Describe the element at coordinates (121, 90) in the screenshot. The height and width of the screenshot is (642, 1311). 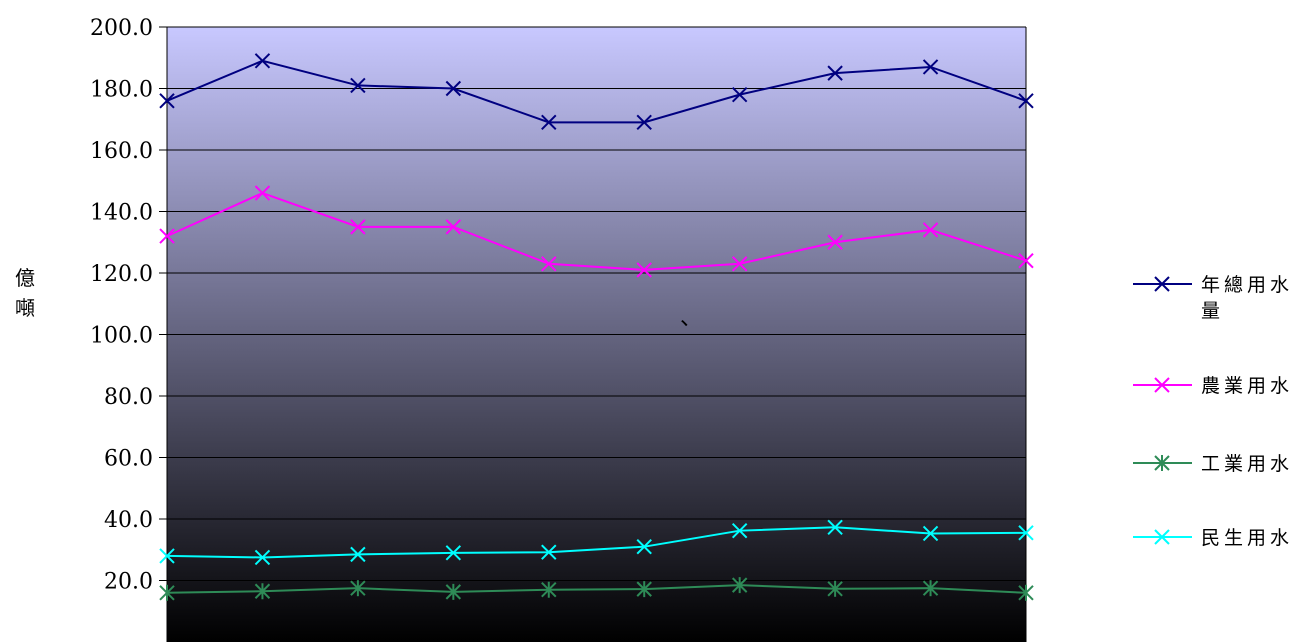
I see `y-tick-label: 180.0` at that location.